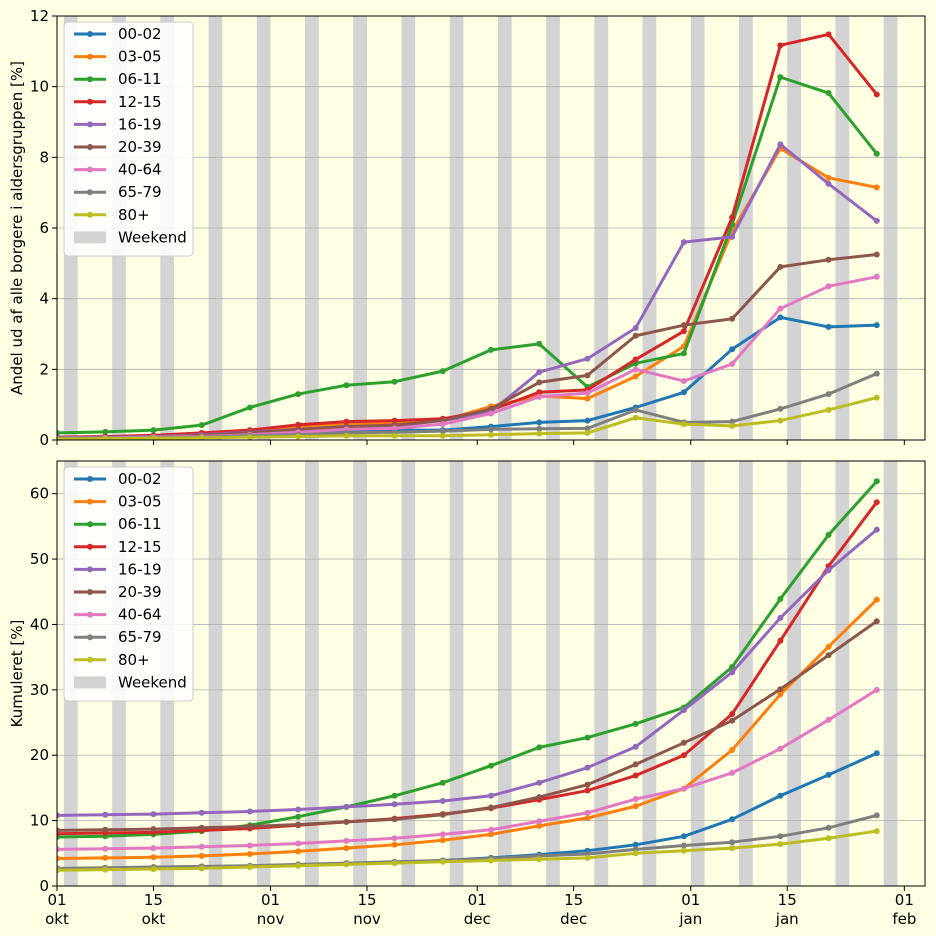 The image size is (936, 936). I want to click on y-tick-label: 4, so click(44, 299).